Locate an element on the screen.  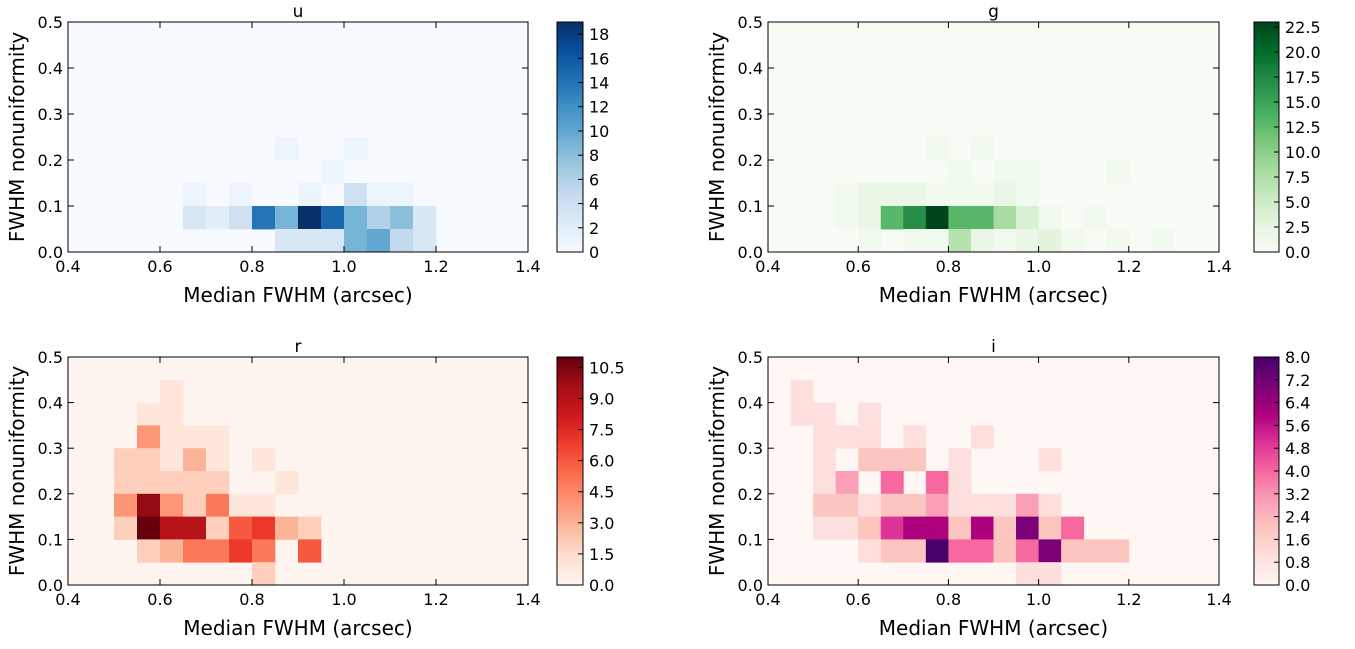
colorbar-tick-label: 1.6 is located at coordinates (1297, 539).